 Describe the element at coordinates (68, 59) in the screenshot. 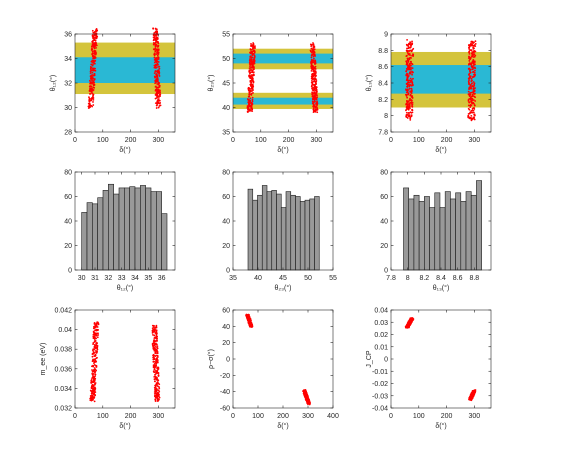

I see `y-tick-label: 34` at that location.